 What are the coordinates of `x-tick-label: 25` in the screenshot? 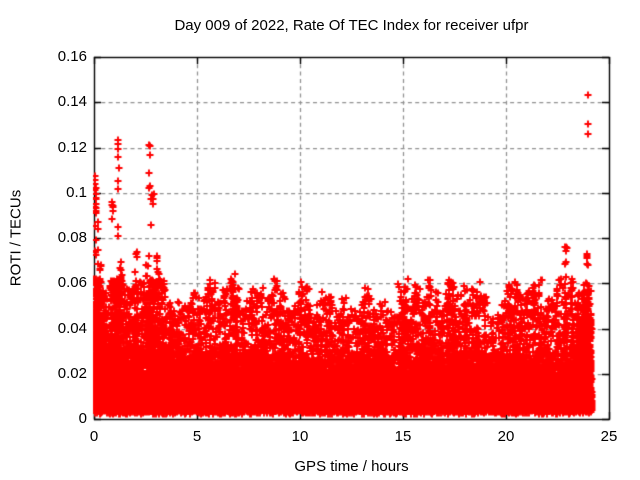 It's located at (609, 436).